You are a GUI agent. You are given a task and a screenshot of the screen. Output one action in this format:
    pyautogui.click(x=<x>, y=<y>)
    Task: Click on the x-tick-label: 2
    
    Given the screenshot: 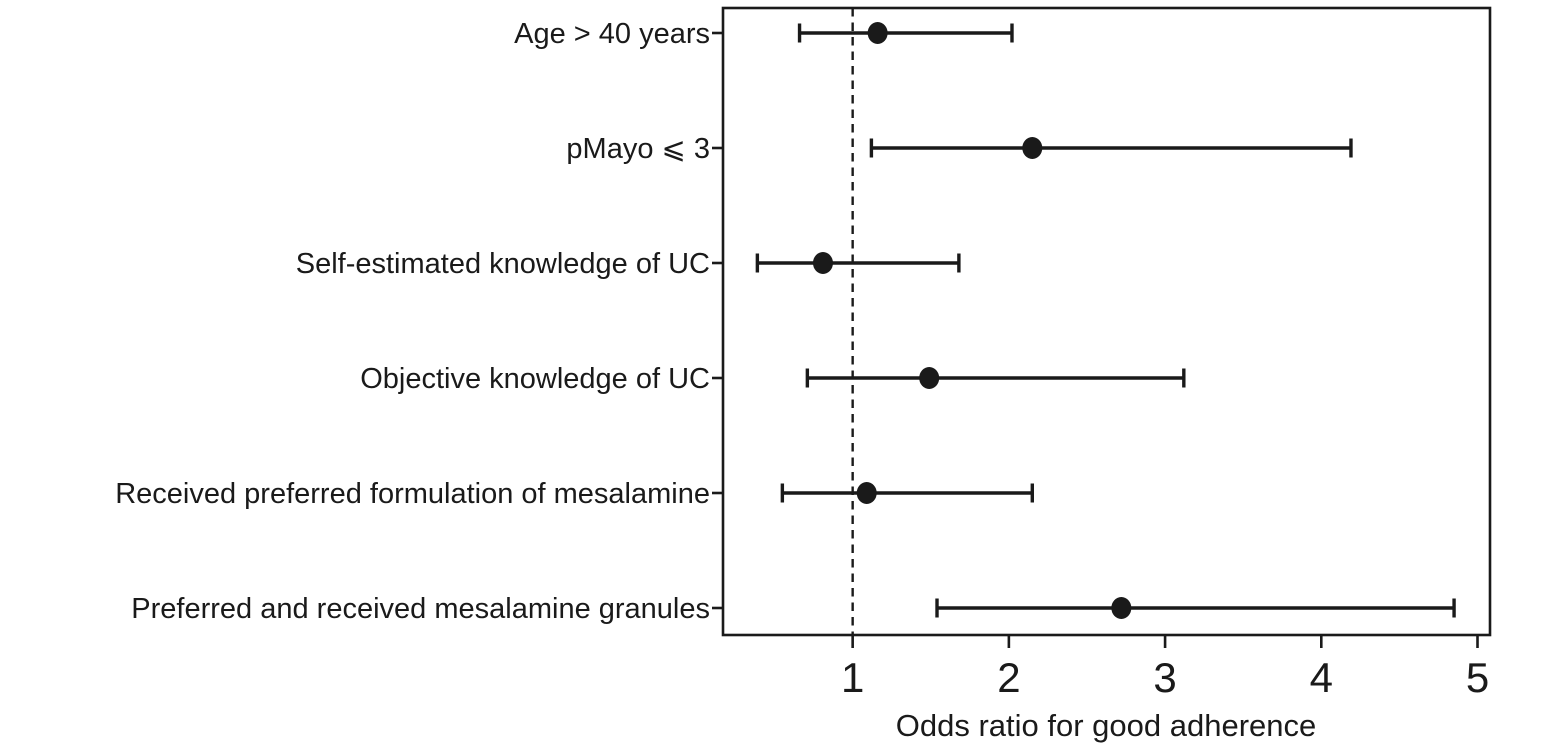 What is the action you would take?
    pyautogui.click(x=1008, y=677)
    